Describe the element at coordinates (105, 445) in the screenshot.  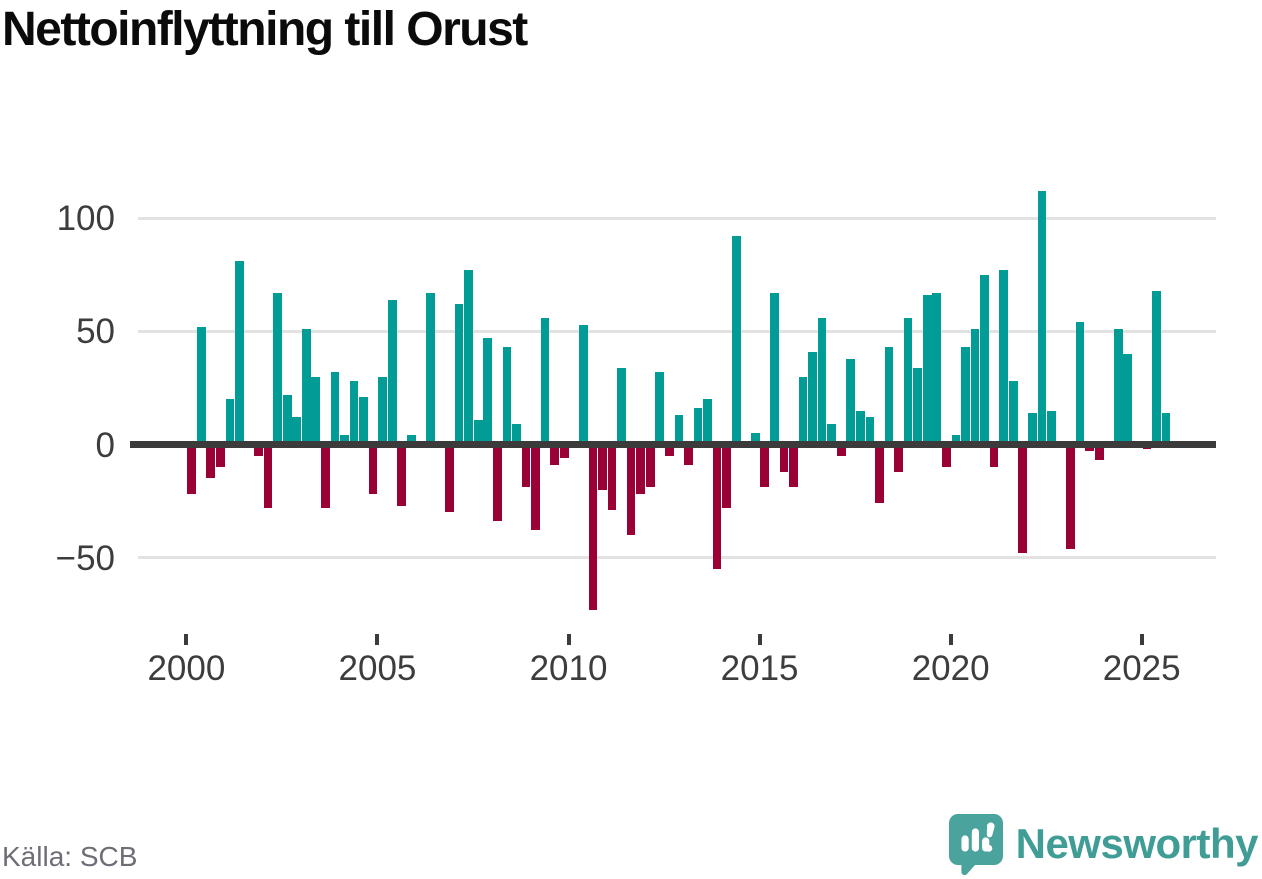
I see `y-axis-label: 0` at that location.